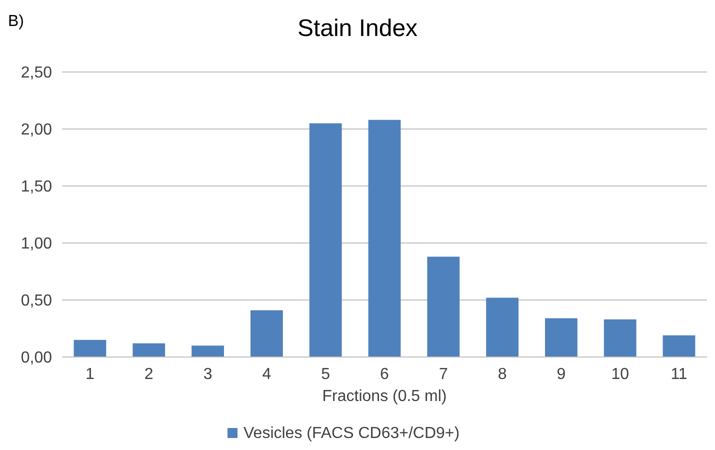 The height and width of the screenshot is (450, 715). What do you see at coordinates (325, 374) in the screenshot?
I see `x-tick-label: 5` at bounding box center [325, 374].